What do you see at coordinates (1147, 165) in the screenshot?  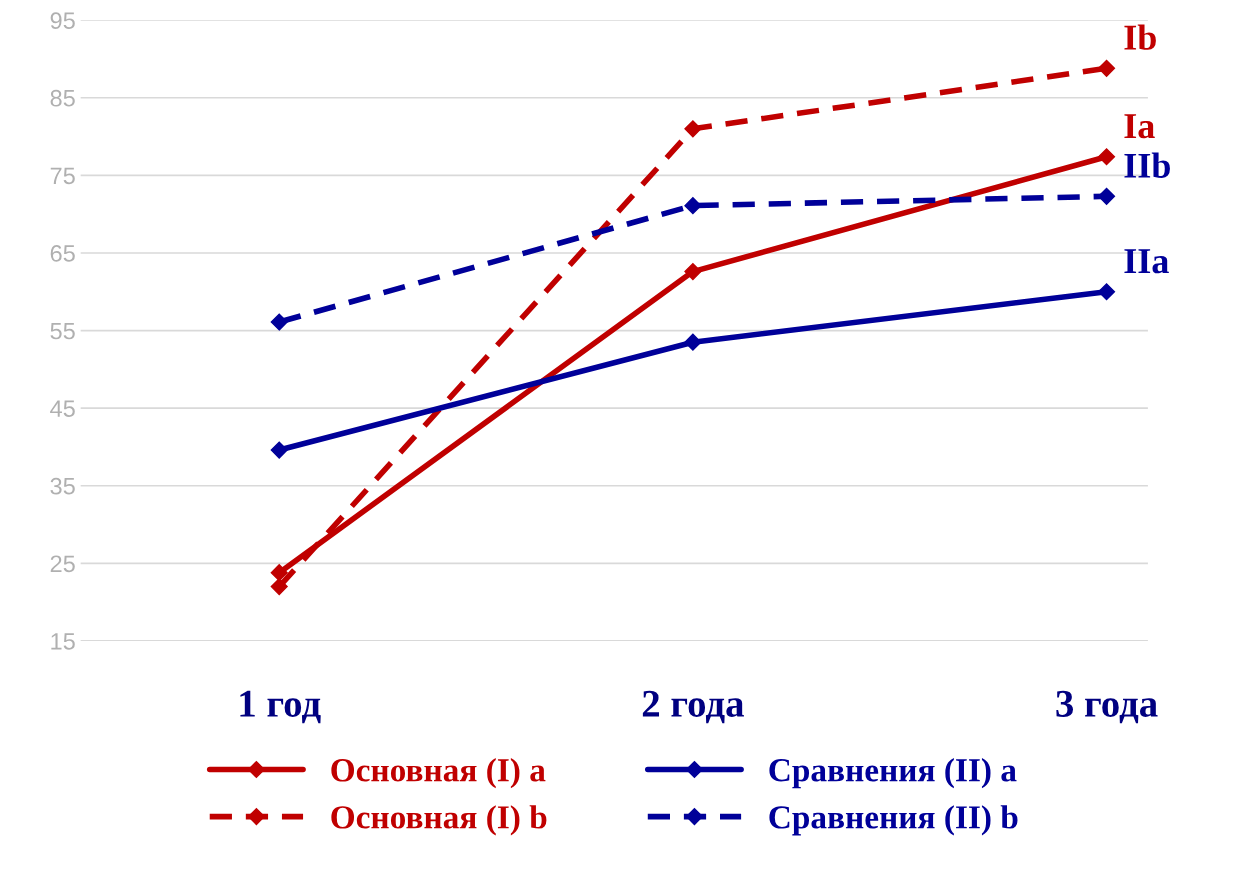 I see `annotation: IIb` at bounding box center [1147, 165].